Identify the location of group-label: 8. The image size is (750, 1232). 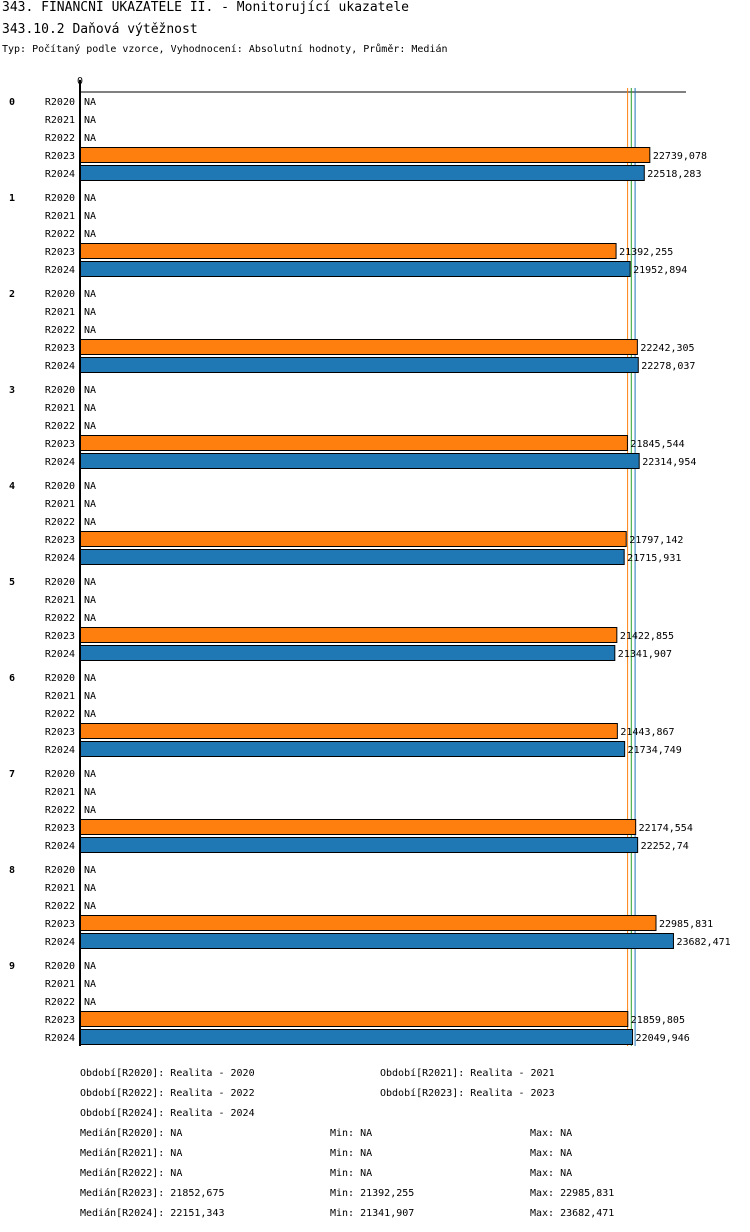
(12, 870).